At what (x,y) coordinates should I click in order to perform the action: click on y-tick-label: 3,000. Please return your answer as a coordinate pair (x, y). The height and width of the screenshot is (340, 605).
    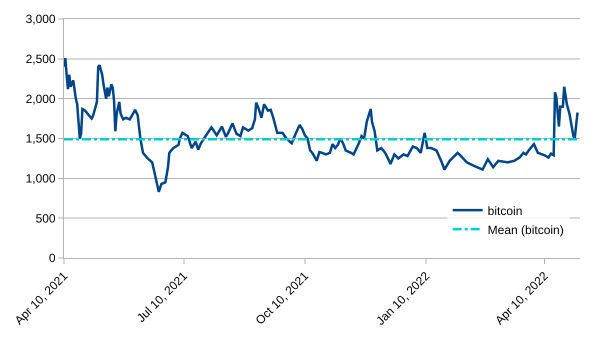
    Looking at the image, I should click on (41, 19).